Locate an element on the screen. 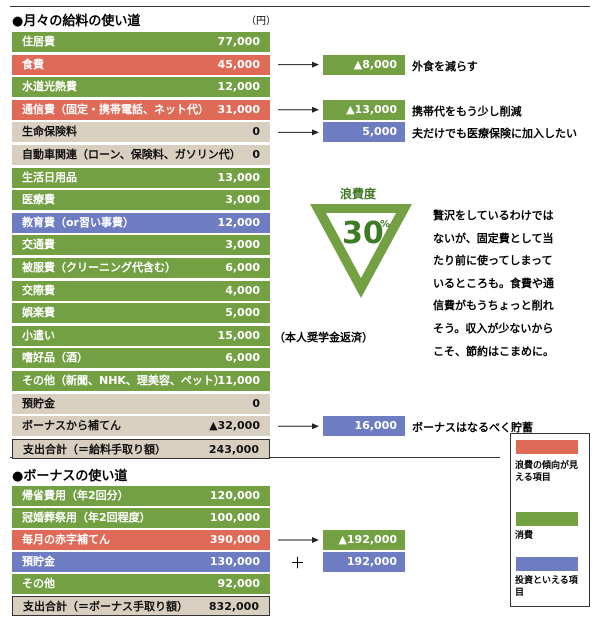 Image resolution: width=595 pixels, height=624 pixels. row-amount: 390,000 is located at coordinates (234, 539).